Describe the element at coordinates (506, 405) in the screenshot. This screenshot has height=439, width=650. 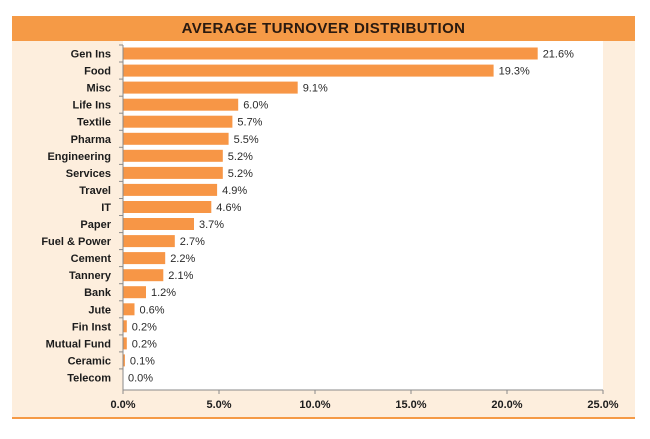
I see `x-tick-label: 20.0%` at that location.